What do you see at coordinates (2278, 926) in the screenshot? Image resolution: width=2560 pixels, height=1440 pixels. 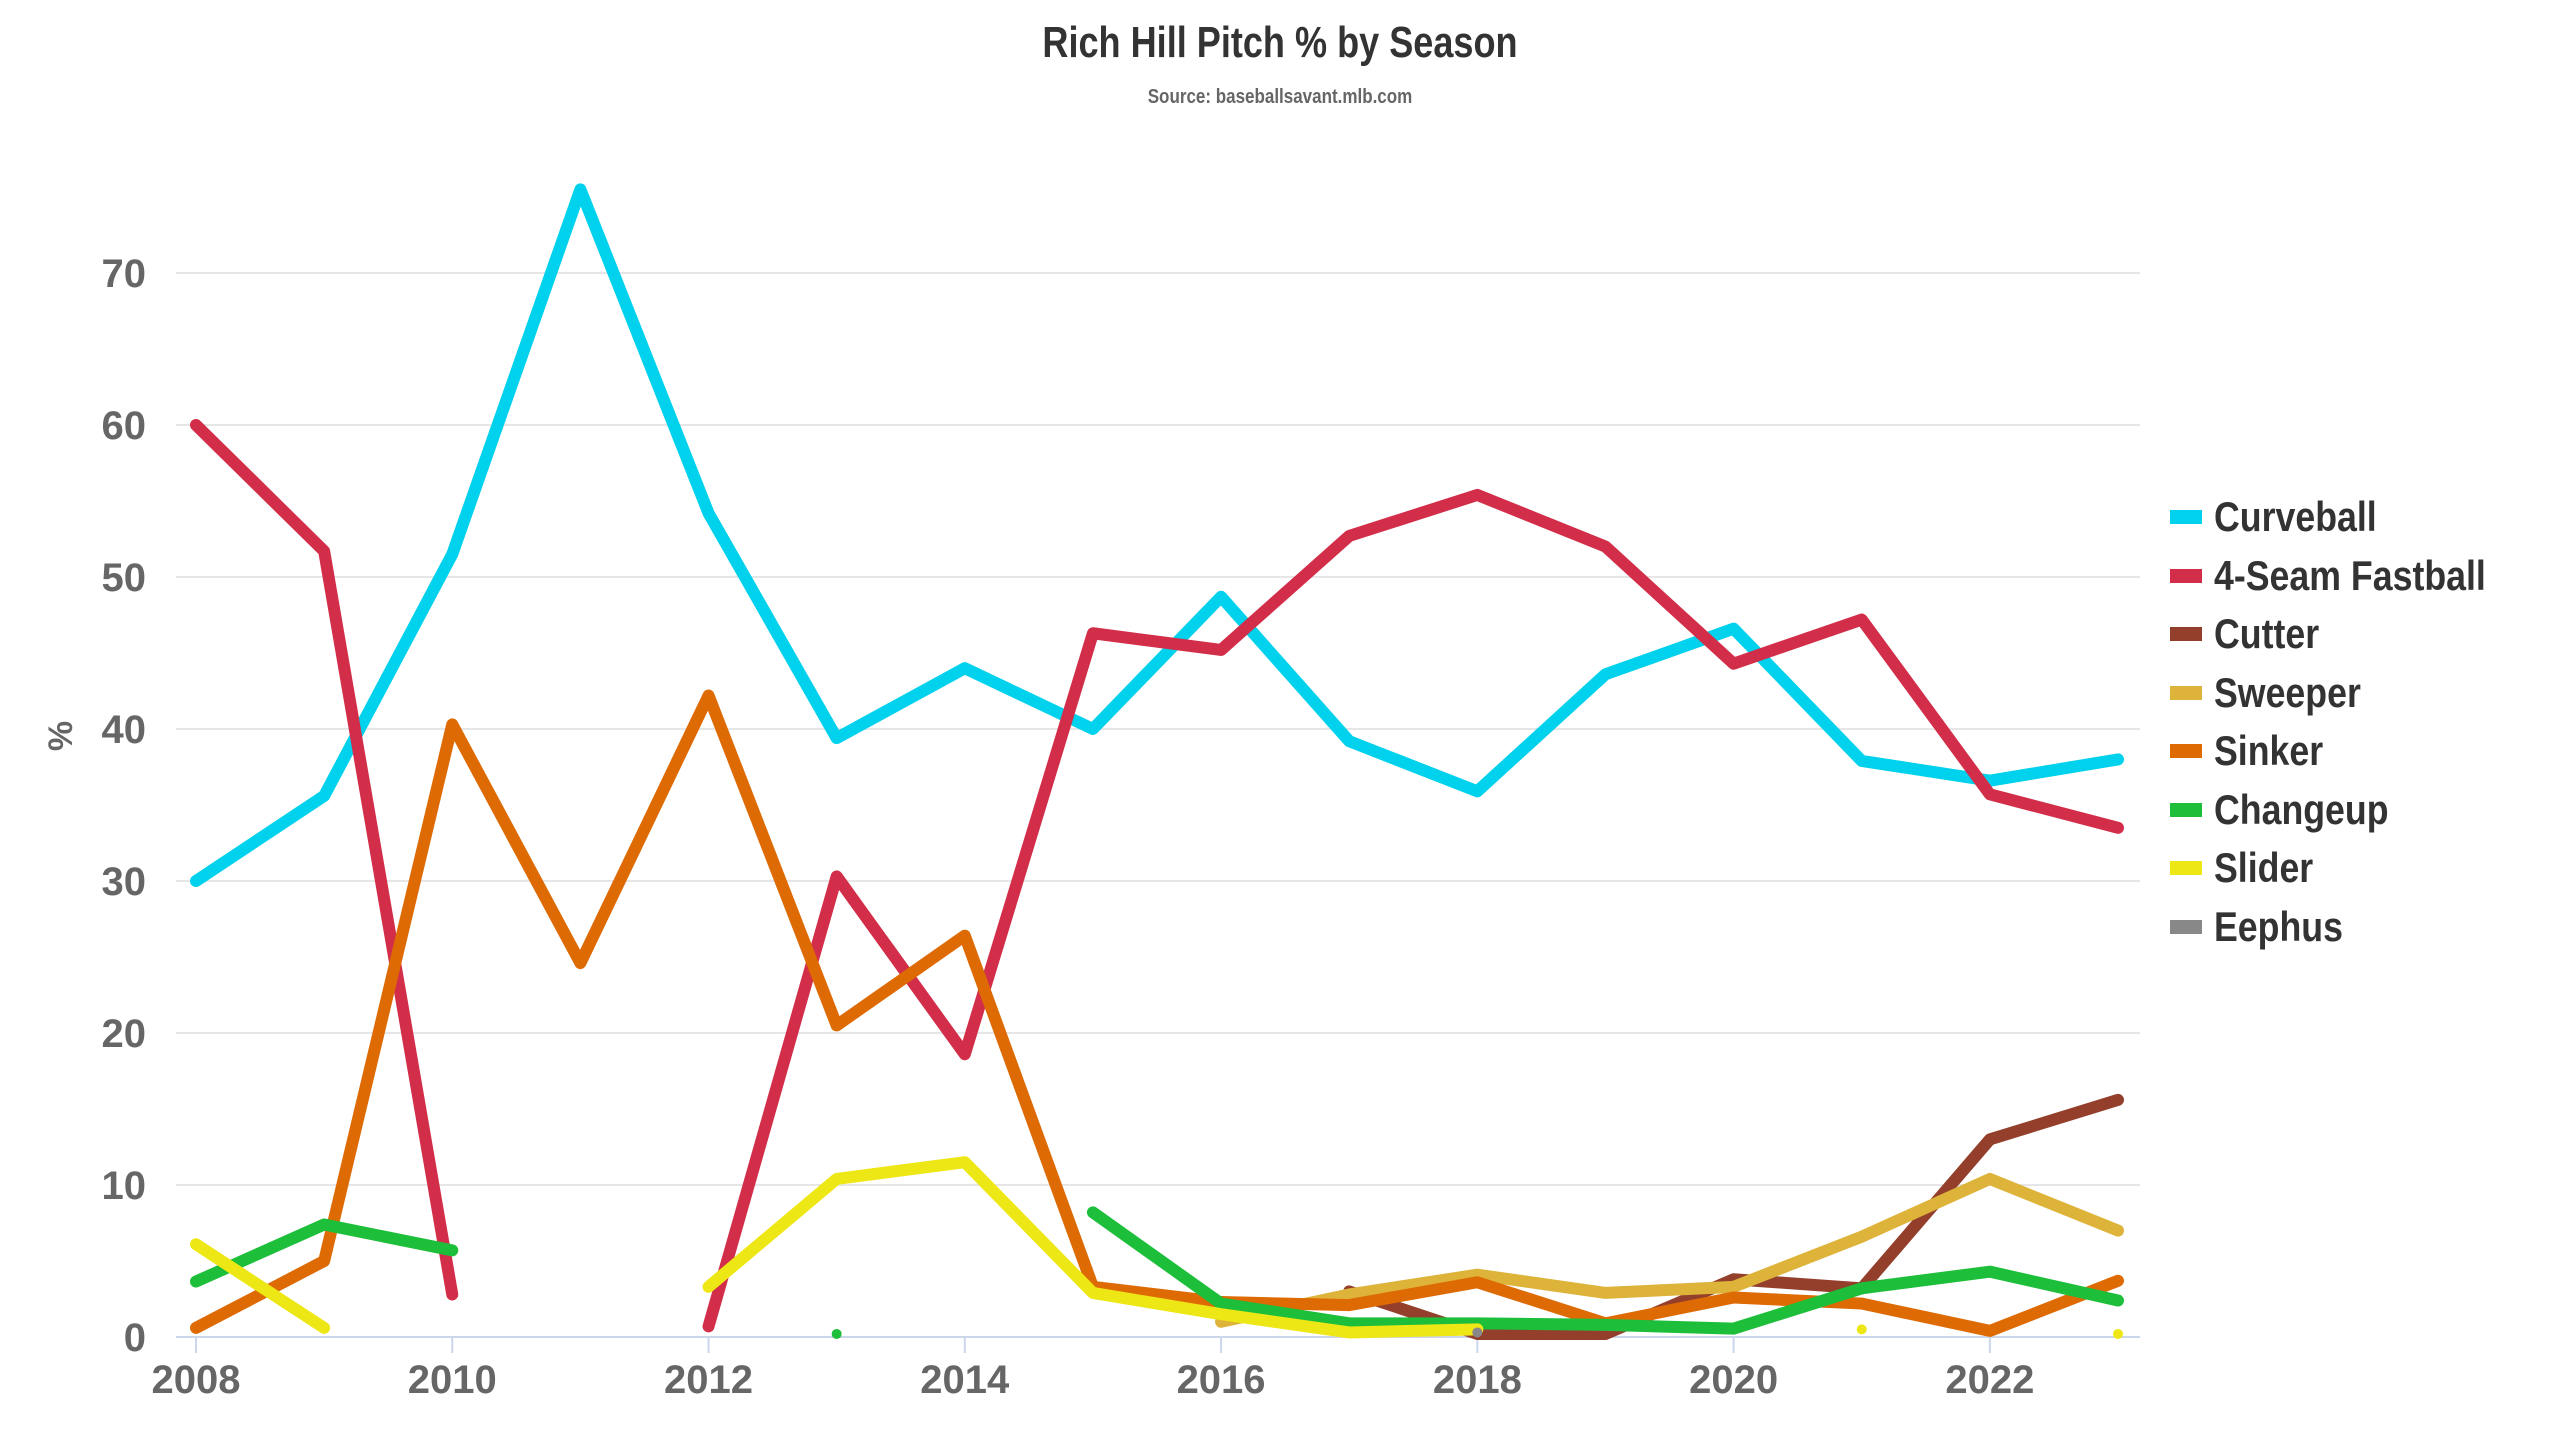 I see `legend-label: Eephus` at bounding box center [2278, 926].